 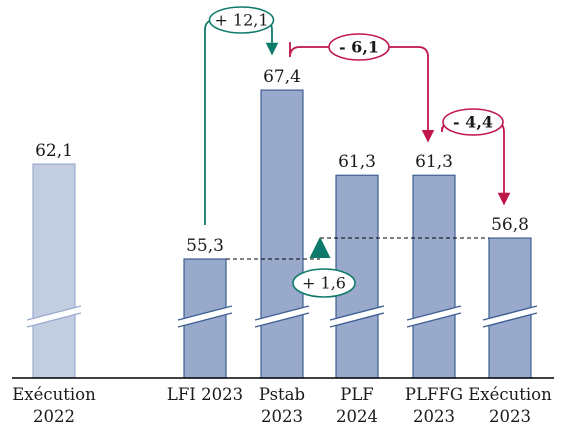 I want to click on annotation-1-bubble, so click(x=359, y=47).